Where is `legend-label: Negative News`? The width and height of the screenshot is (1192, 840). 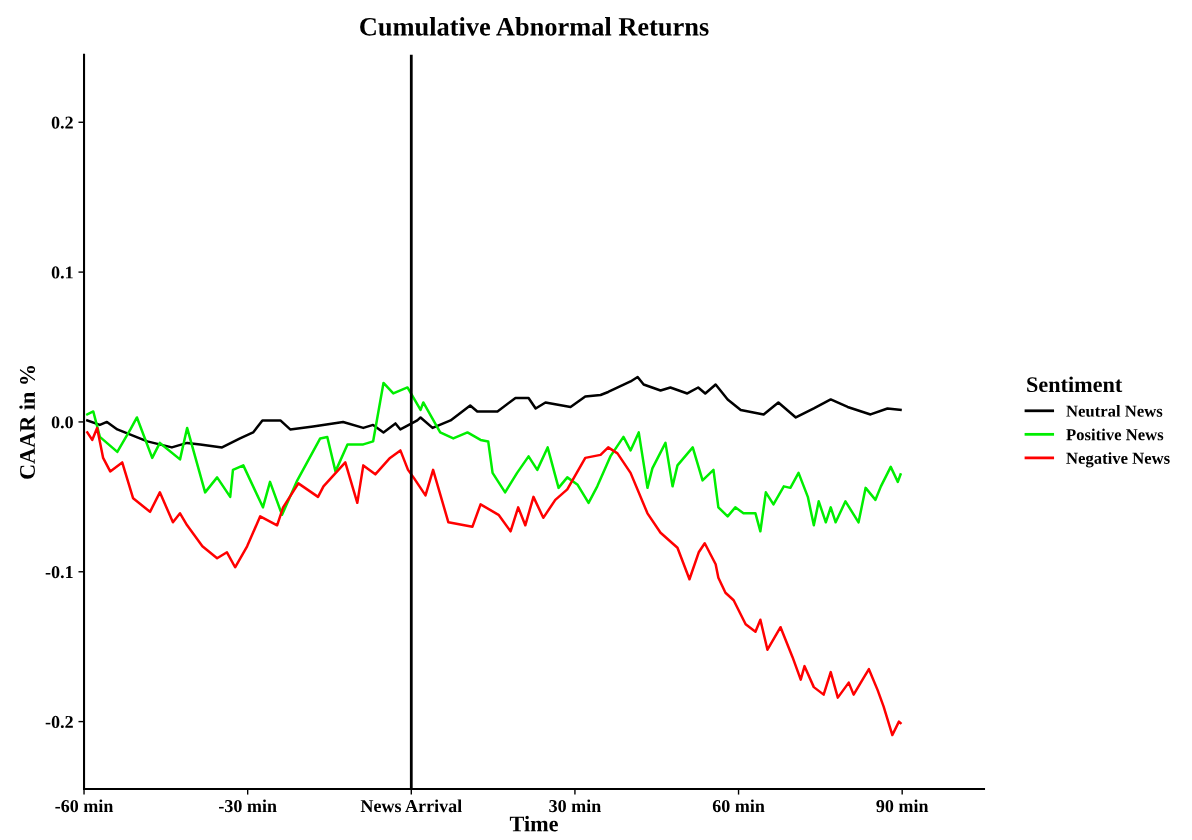 legend-label: Negative News is located at coordinates (1118, 460).